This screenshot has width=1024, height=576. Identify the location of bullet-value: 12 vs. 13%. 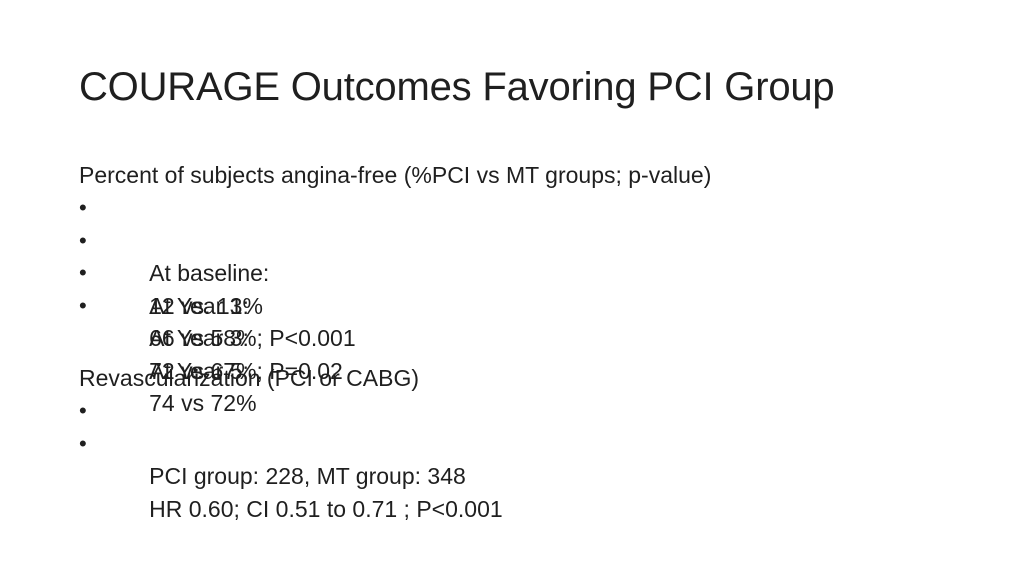
(206, 305).